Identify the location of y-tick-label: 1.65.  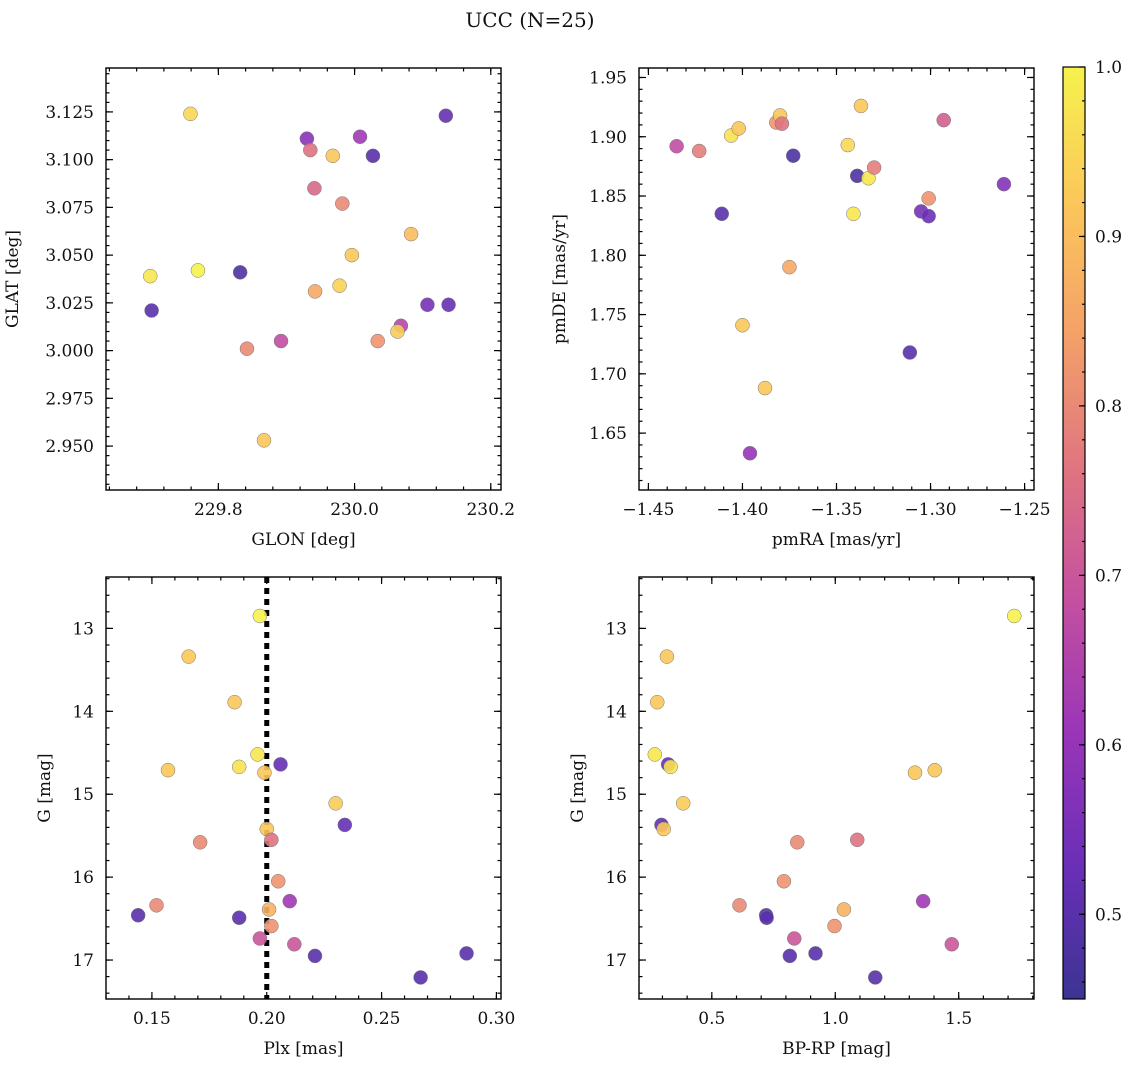
(608, 434).